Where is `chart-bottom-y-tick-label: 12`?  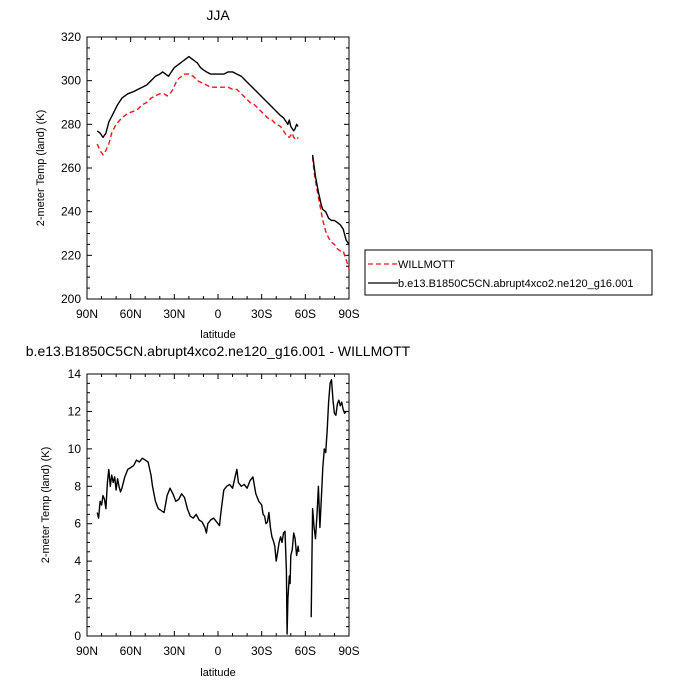
chart-bottom-y-tick-label: 12 is located at coordinates (75, 411).